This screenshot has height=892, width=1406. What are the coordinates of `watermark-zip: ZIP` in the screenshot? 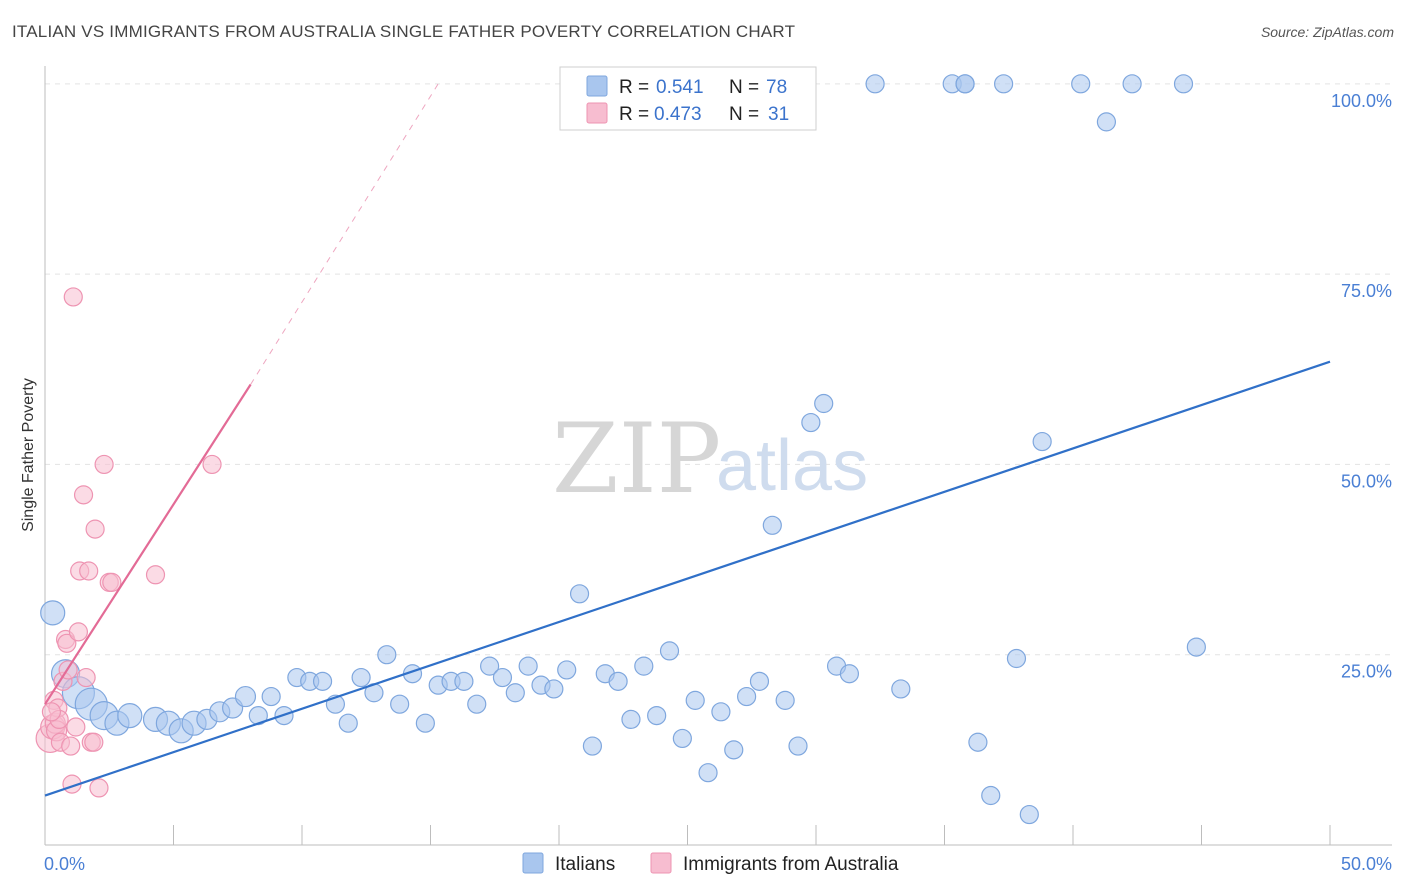 It's located at (636, 459).